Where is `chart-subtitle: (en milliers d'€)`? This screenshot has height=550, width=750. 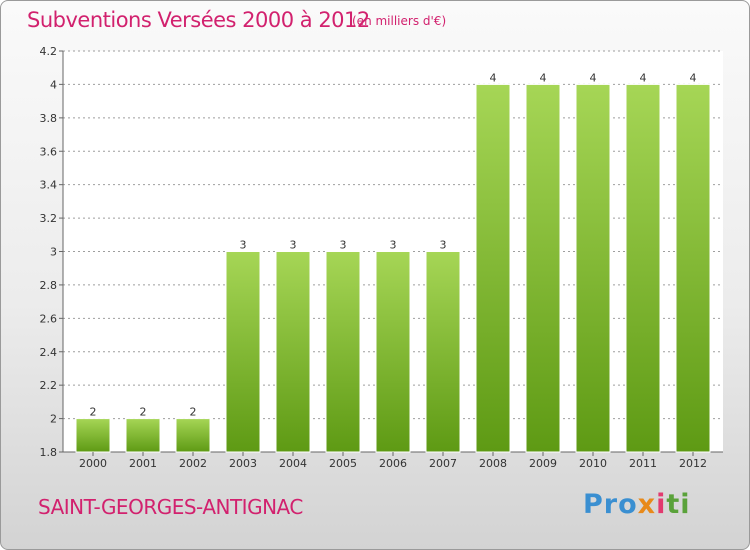 chart-subtitle: (en milliers d'€) is located at coordinates (399, 21).